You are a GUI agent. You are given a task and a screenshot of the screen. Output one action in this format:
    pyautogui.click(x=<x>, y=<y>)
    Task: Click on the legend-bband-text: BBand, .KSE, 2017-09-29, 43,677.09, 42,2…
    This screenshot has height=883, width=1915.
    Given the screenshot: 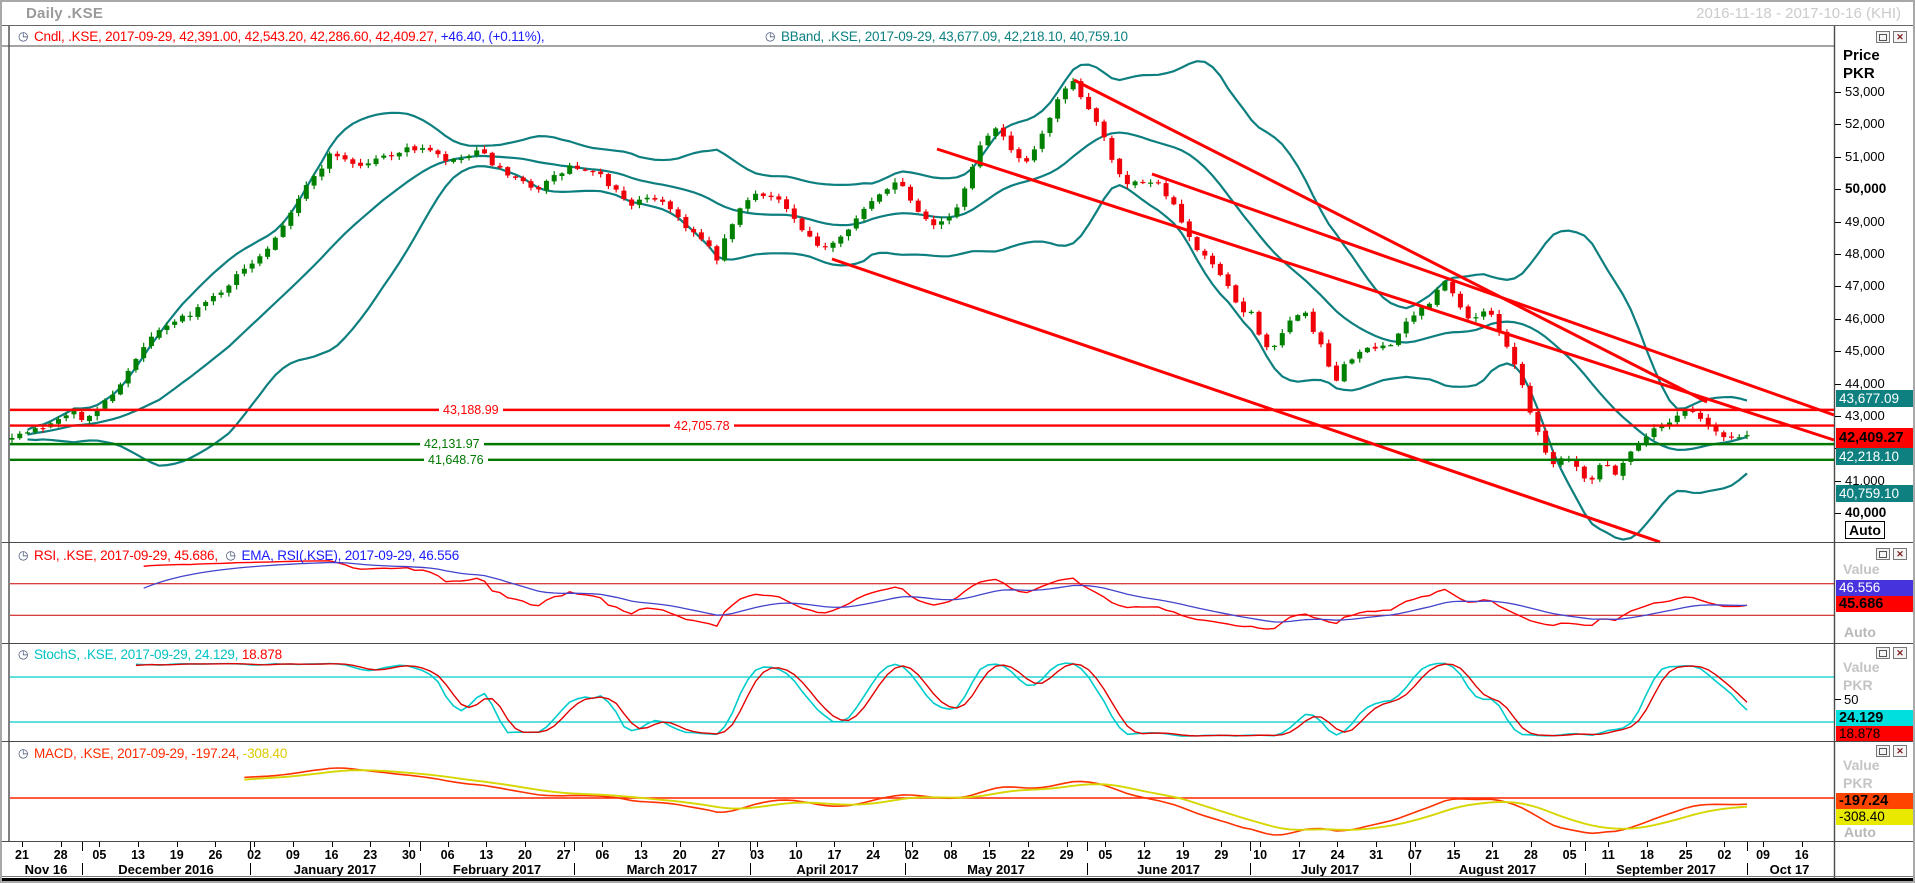 What is the action you would take?
    pyautogui.click(x=954, y=36)
    